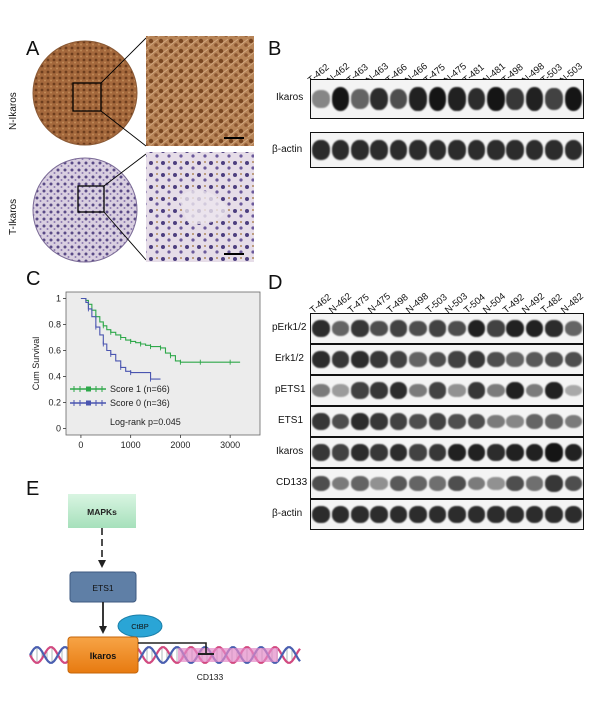 The image size is (600, 703). What do you see at coordinates (447, 483) in the screenshot?
I see `panel-d-cd133-blot` at bounding box center [447, 483].